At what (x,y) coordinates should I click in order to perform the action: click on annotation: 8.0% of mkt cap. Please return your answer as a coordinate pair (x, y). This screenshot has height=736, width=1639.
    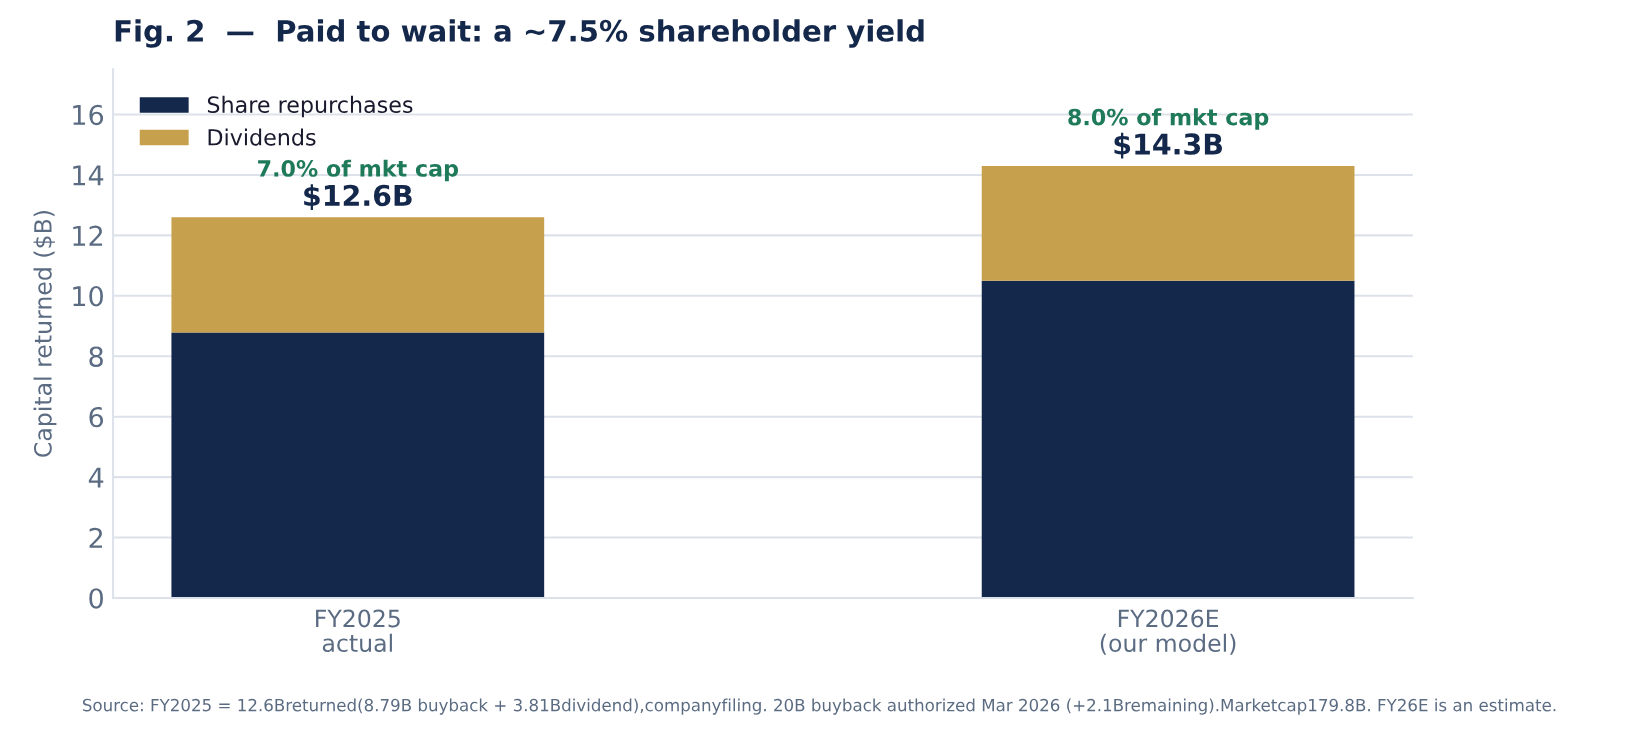
    Looking at the image, I should click on (1168, 119).